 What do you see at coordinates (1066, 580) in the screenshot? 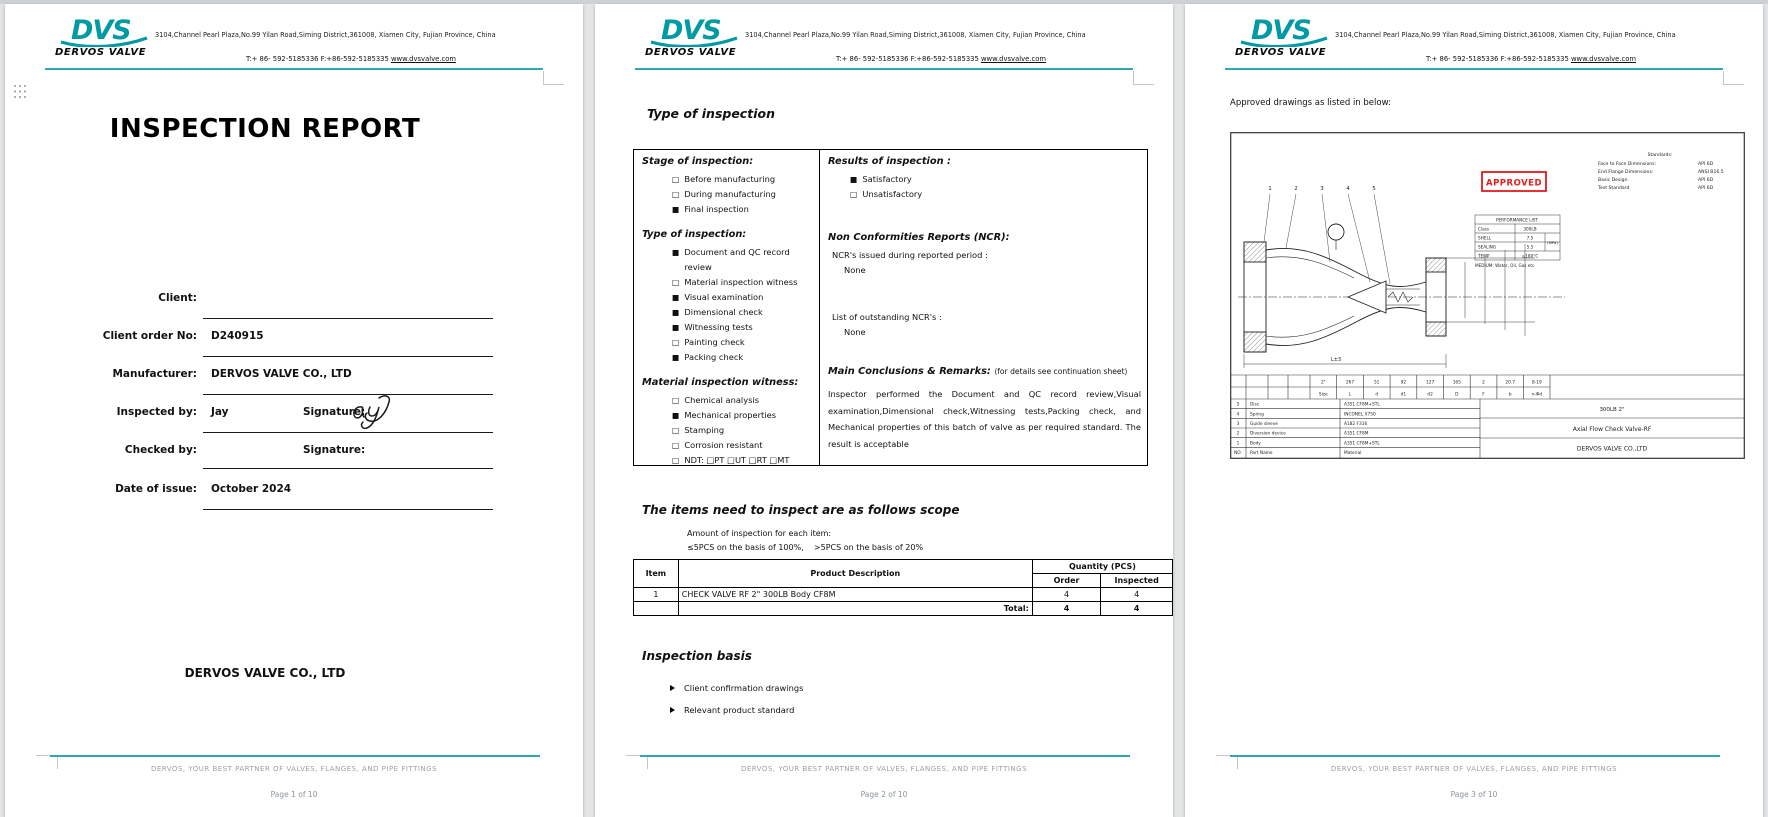
I see `col-header-order: Order` at bounding box center [1066, 580].